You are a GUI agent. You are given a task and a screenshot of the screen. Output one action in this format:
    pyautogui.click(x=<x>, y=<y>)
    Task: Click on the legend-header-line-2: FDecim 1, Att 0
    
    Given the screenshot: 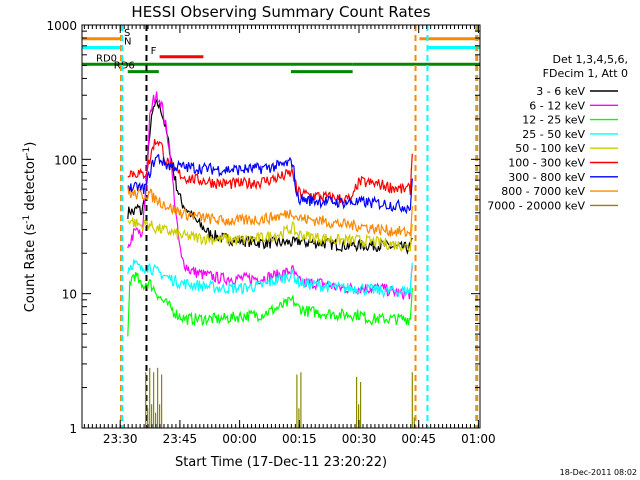 What is the action you would take?
    pyautogui.click(x=585, y=73)
    